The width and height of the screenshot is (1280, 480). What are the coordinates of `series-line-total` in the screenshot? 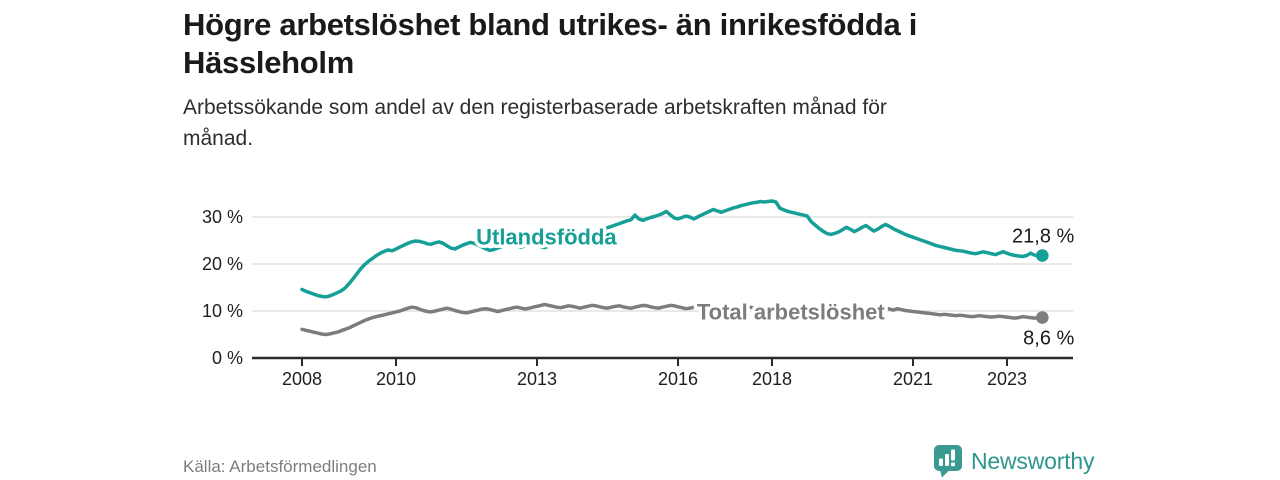 It's located at (672, 319).